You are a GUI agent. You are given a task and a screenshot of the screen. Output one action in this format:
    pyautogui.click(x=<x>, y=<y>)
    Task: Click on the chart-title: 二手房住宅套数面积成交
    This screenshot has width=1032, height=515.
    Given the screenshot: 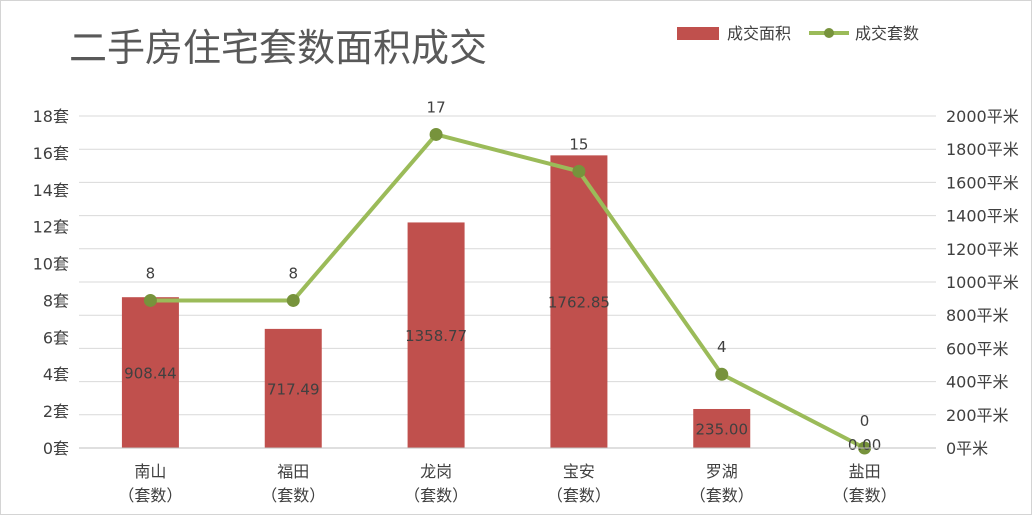 What is the action you would take?
    pyautogui.click(x=278, y=48)
    